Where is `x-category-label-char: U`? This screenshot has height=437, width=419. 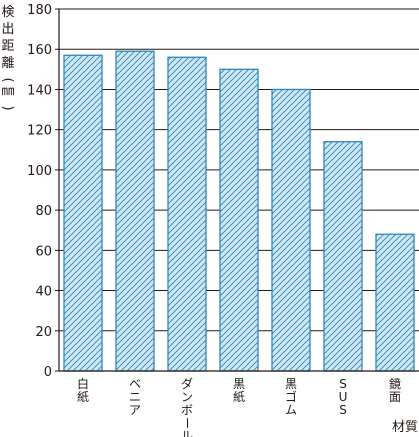 x-category-label-char: U is located at coordinates (343, 397).